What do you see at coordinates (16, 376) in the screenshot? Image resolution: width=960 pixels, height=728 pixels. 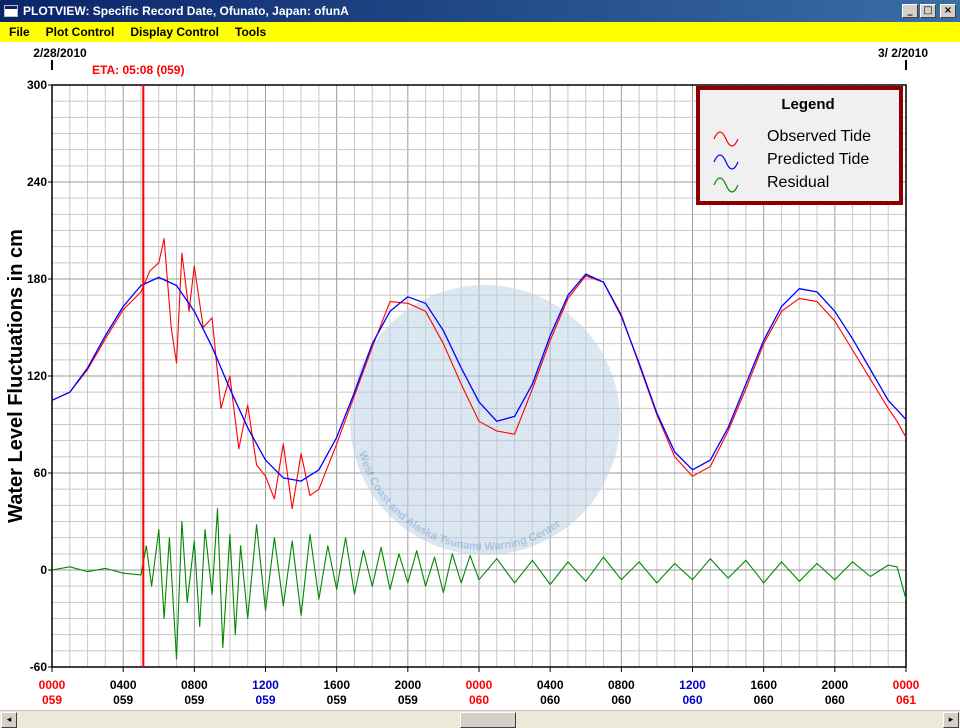 I see `y-axis-label: Water Level Fluctuations in cm` at bounding box center [16, 376].